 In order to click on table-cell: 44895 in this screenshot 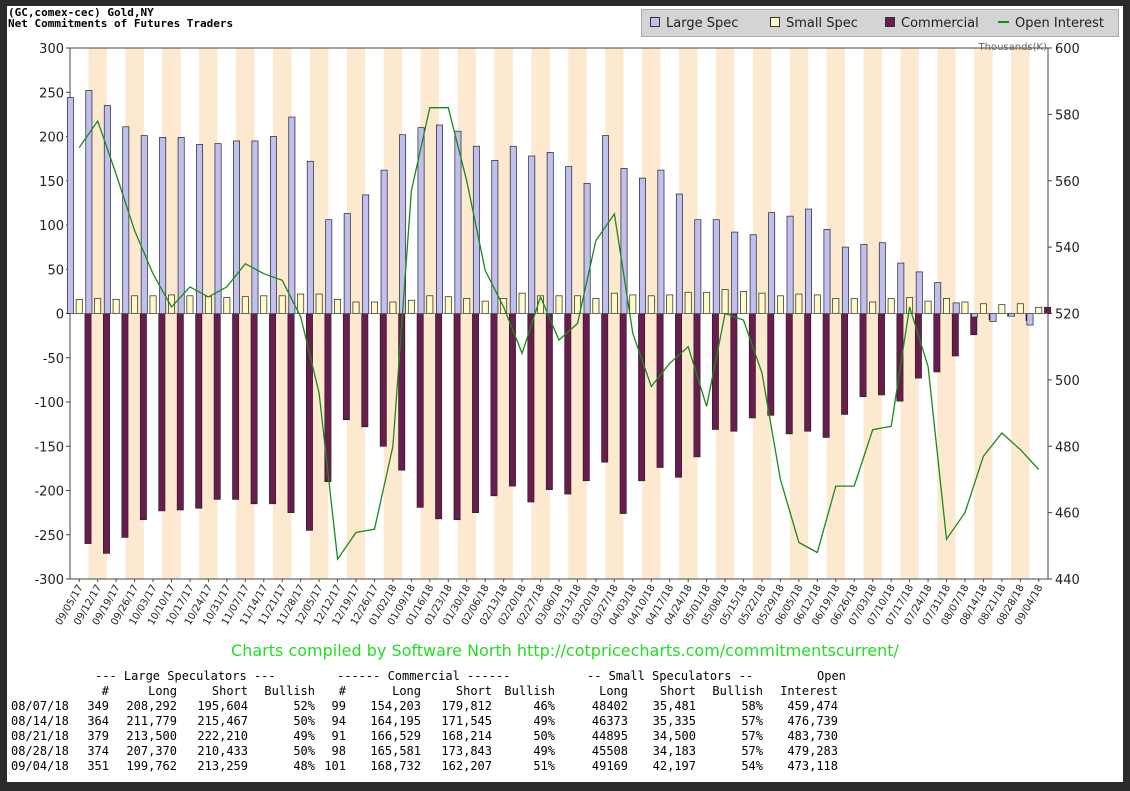, I will do `click(609, 736)`.